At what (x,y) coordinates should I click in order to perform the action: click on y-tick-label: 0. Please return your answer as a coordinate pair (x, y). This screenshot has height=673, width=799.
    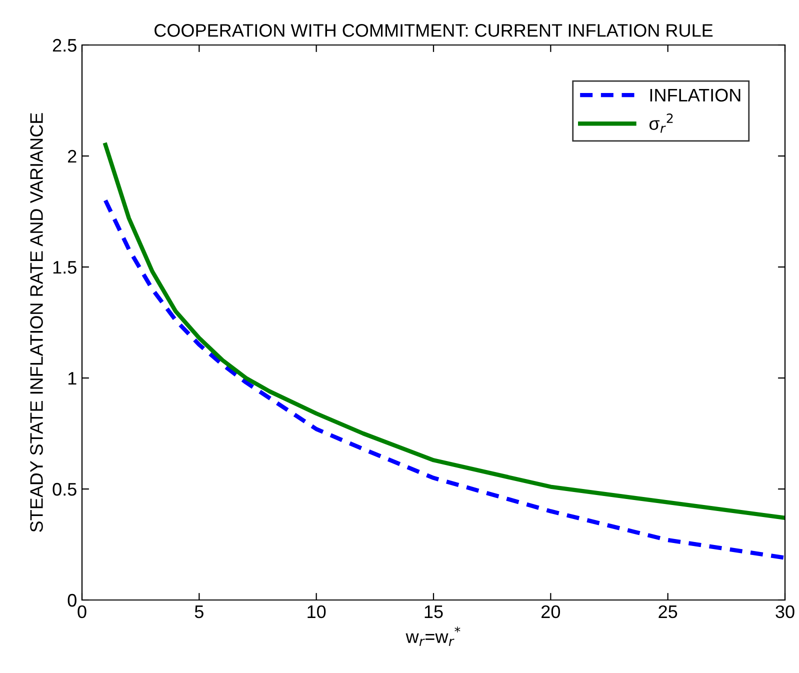
    Looking at the image, I should click on (72, 600).